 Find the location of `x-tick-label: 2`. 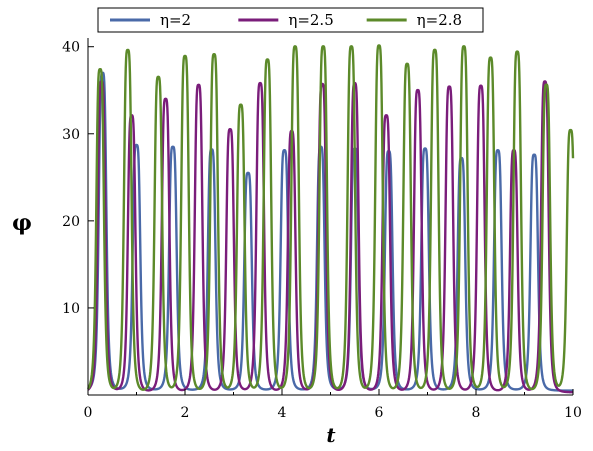

x-tick-label: 2 is located at coordinates (185, 413).